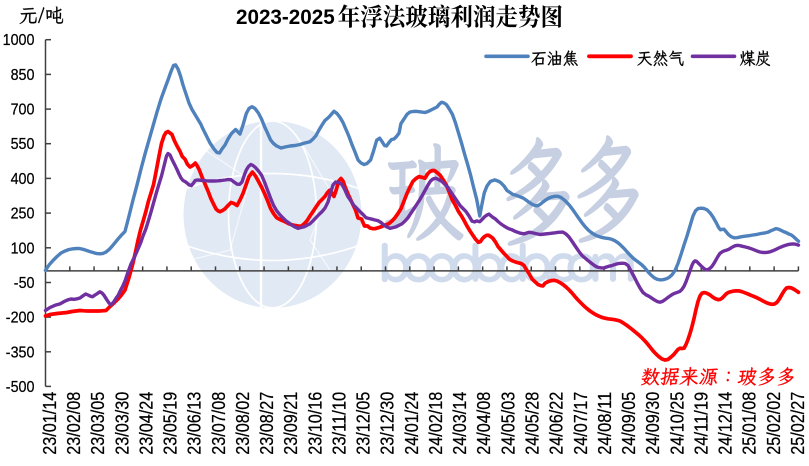 The width and height of the screenshot is (809, 466). I want to click on svg-text: 23/10/16, so click(314, 423).